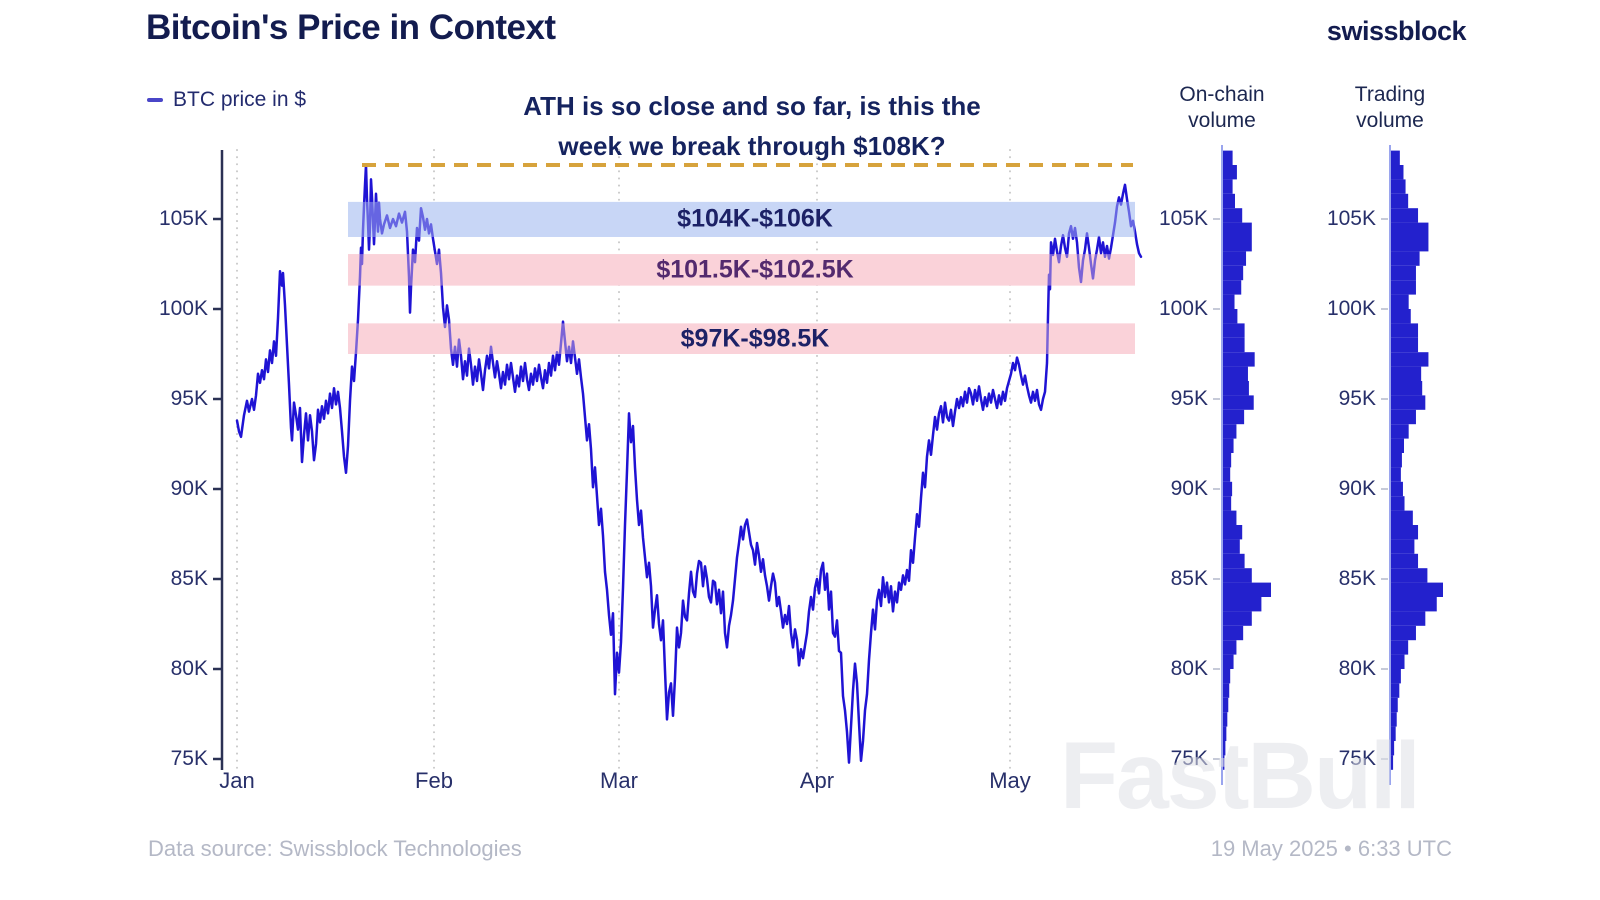 This screenshot has width=1600, height=900. Describe the element at coordinates (752, 106) in the screenshot. I see `ath-annotation-line1: ATH is so close and so far, is this the` at that location.